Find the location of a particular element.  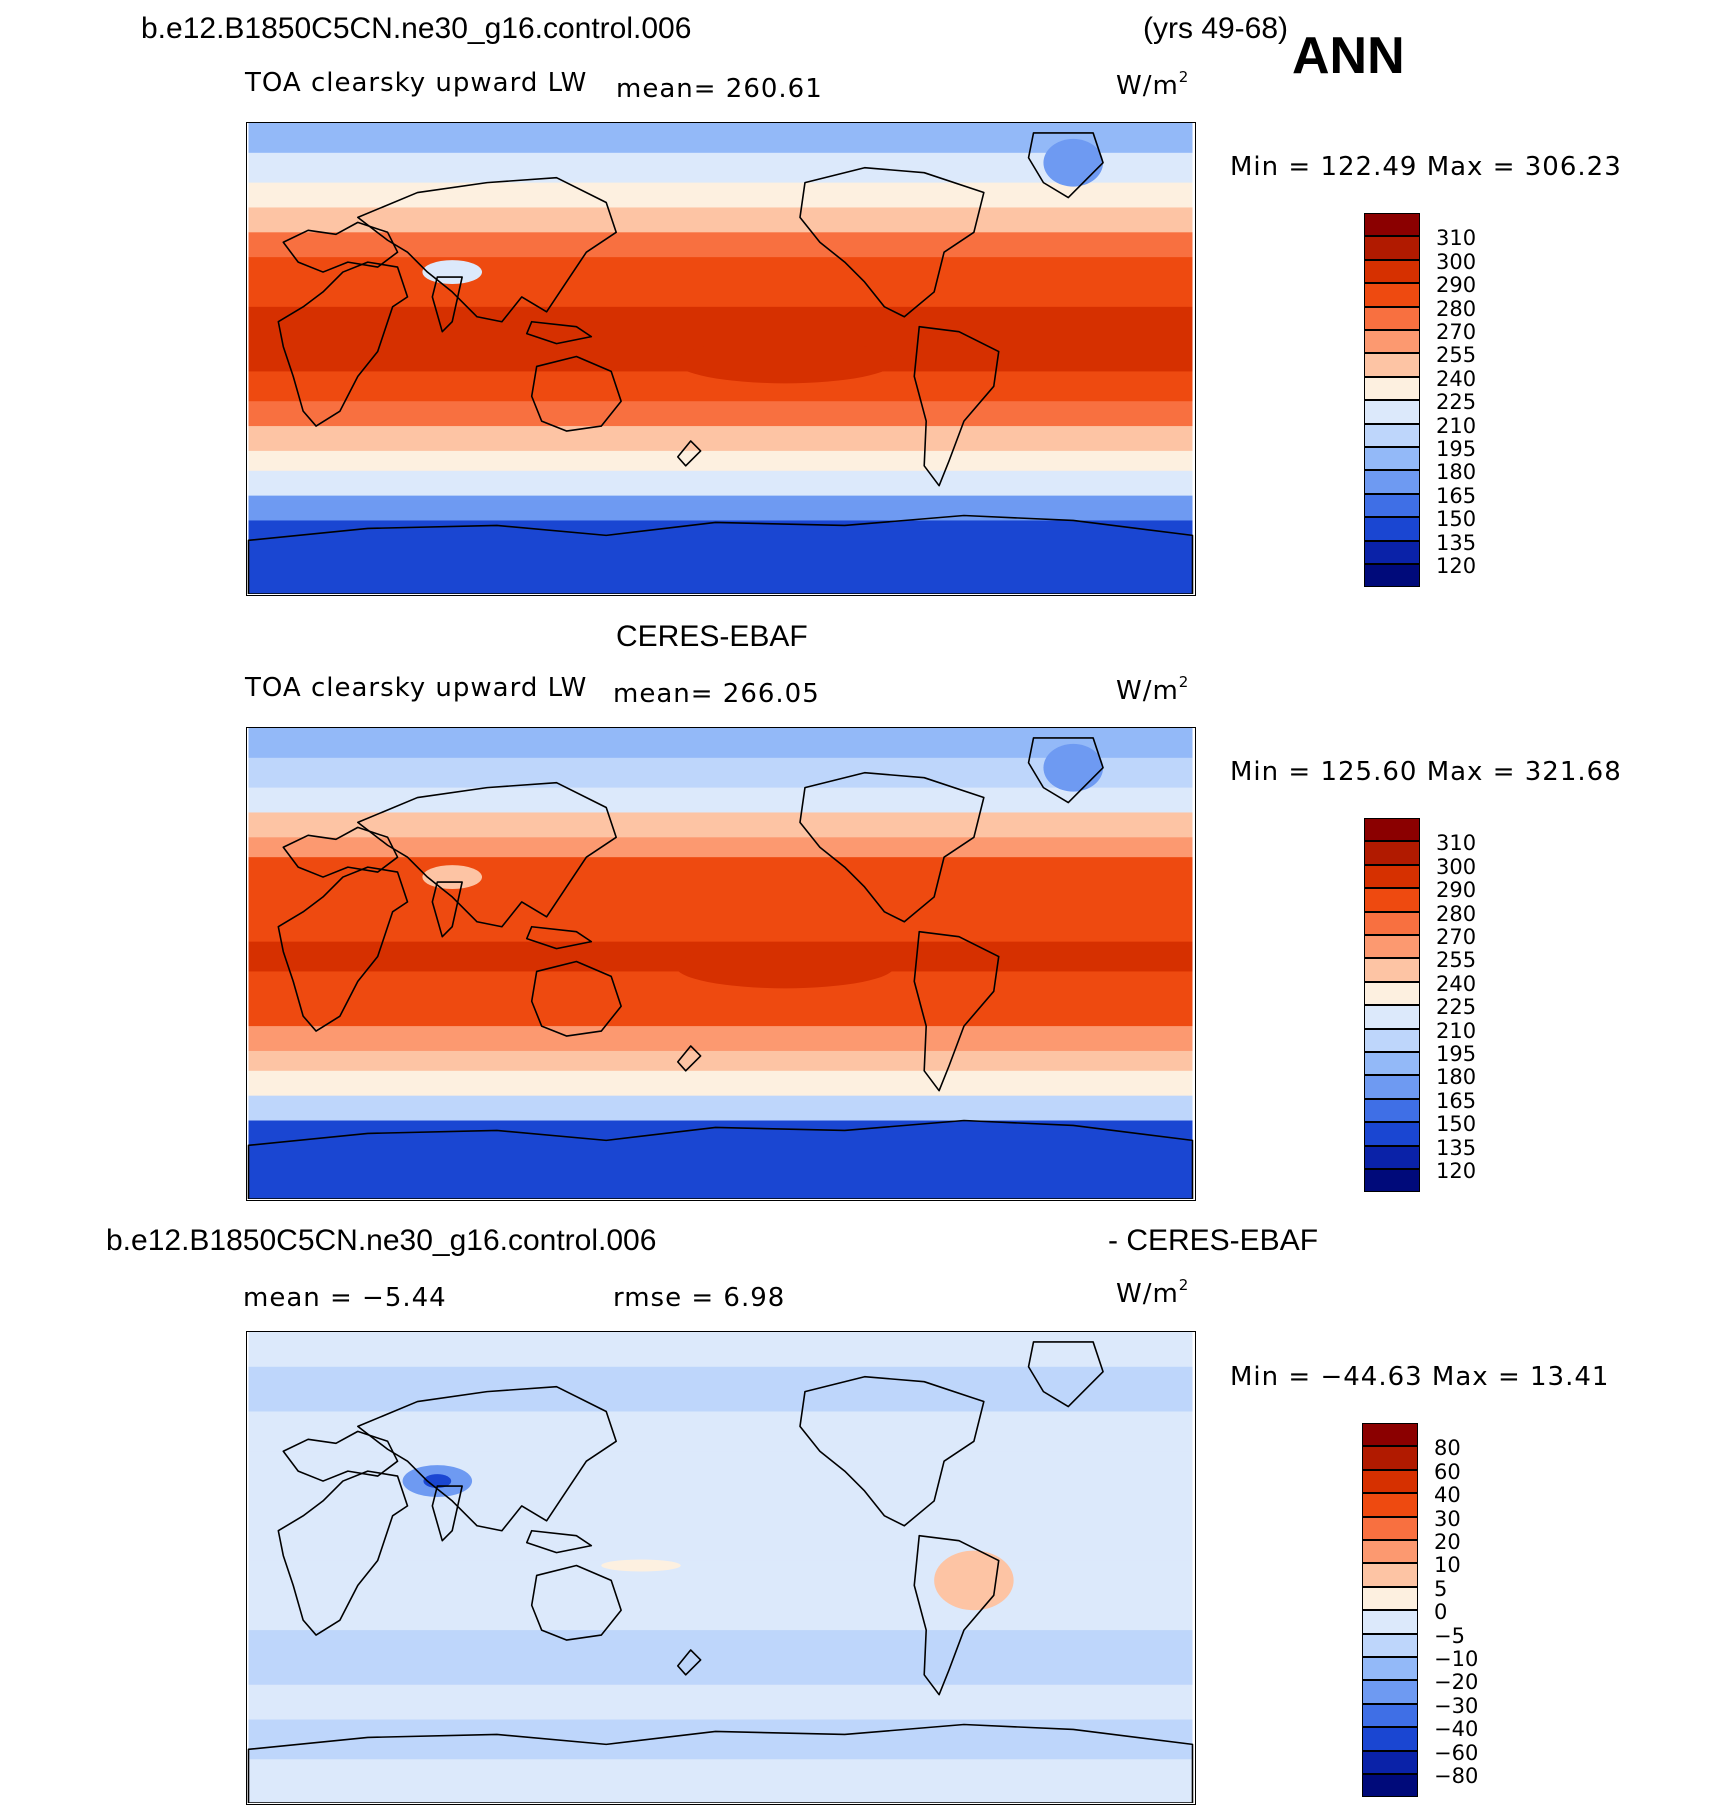

colorbar-tick-label: −10 is located at coordinates (1456, 1659).